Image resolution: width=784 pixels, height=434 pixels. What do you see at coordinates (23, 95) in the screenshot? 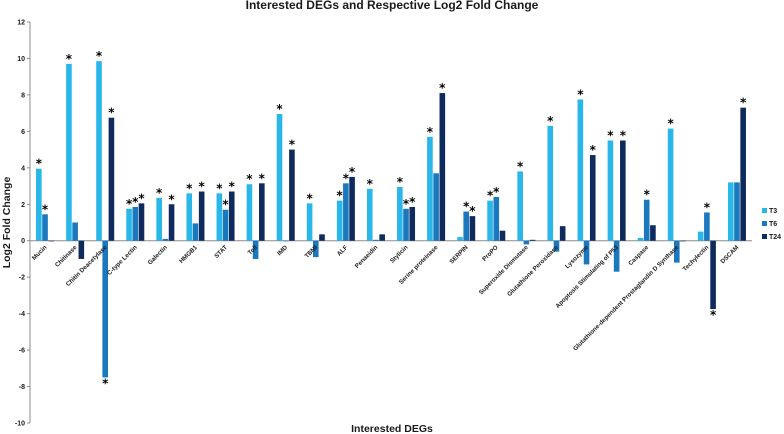
I see `y-tick-label: 8` at bounding box center [23, 95].